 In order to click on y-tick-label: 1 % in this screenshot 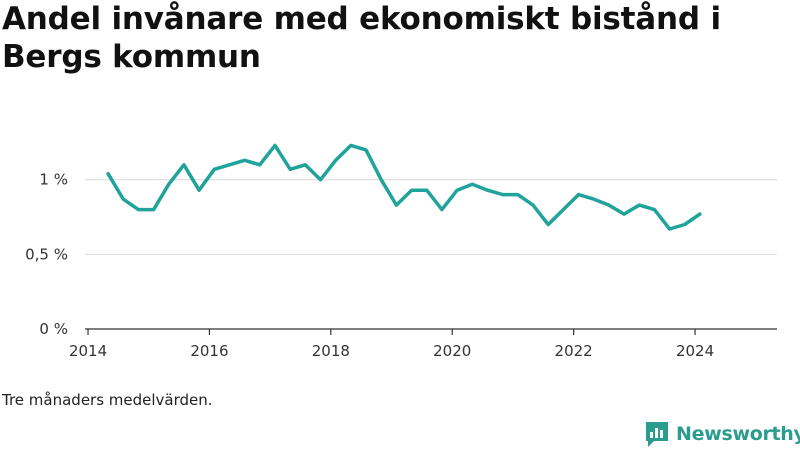, I will do `click(53, 180)`.